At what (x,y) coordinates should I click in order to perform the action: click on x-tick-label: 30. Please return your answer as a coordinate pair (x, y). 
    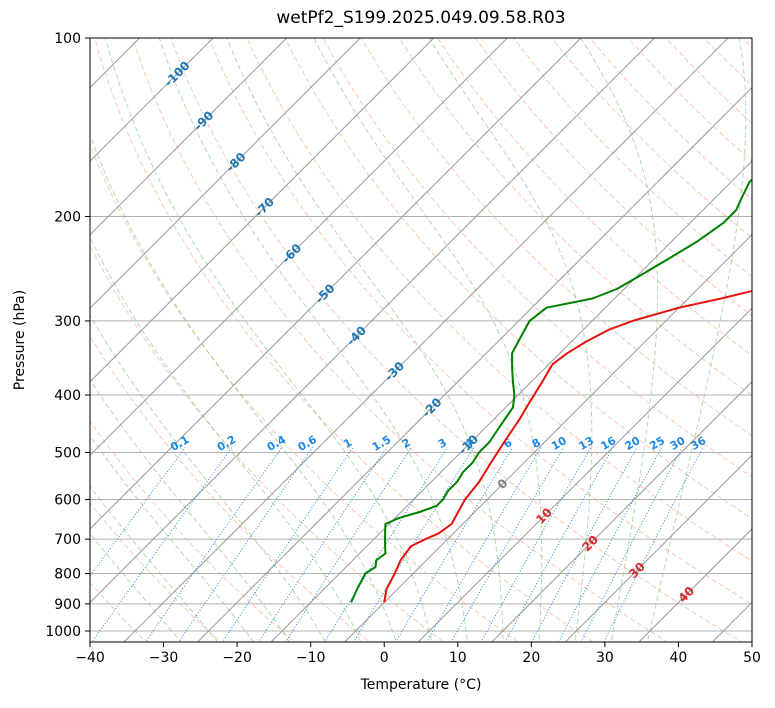
    Looking at the image, I should click on (605, 658).